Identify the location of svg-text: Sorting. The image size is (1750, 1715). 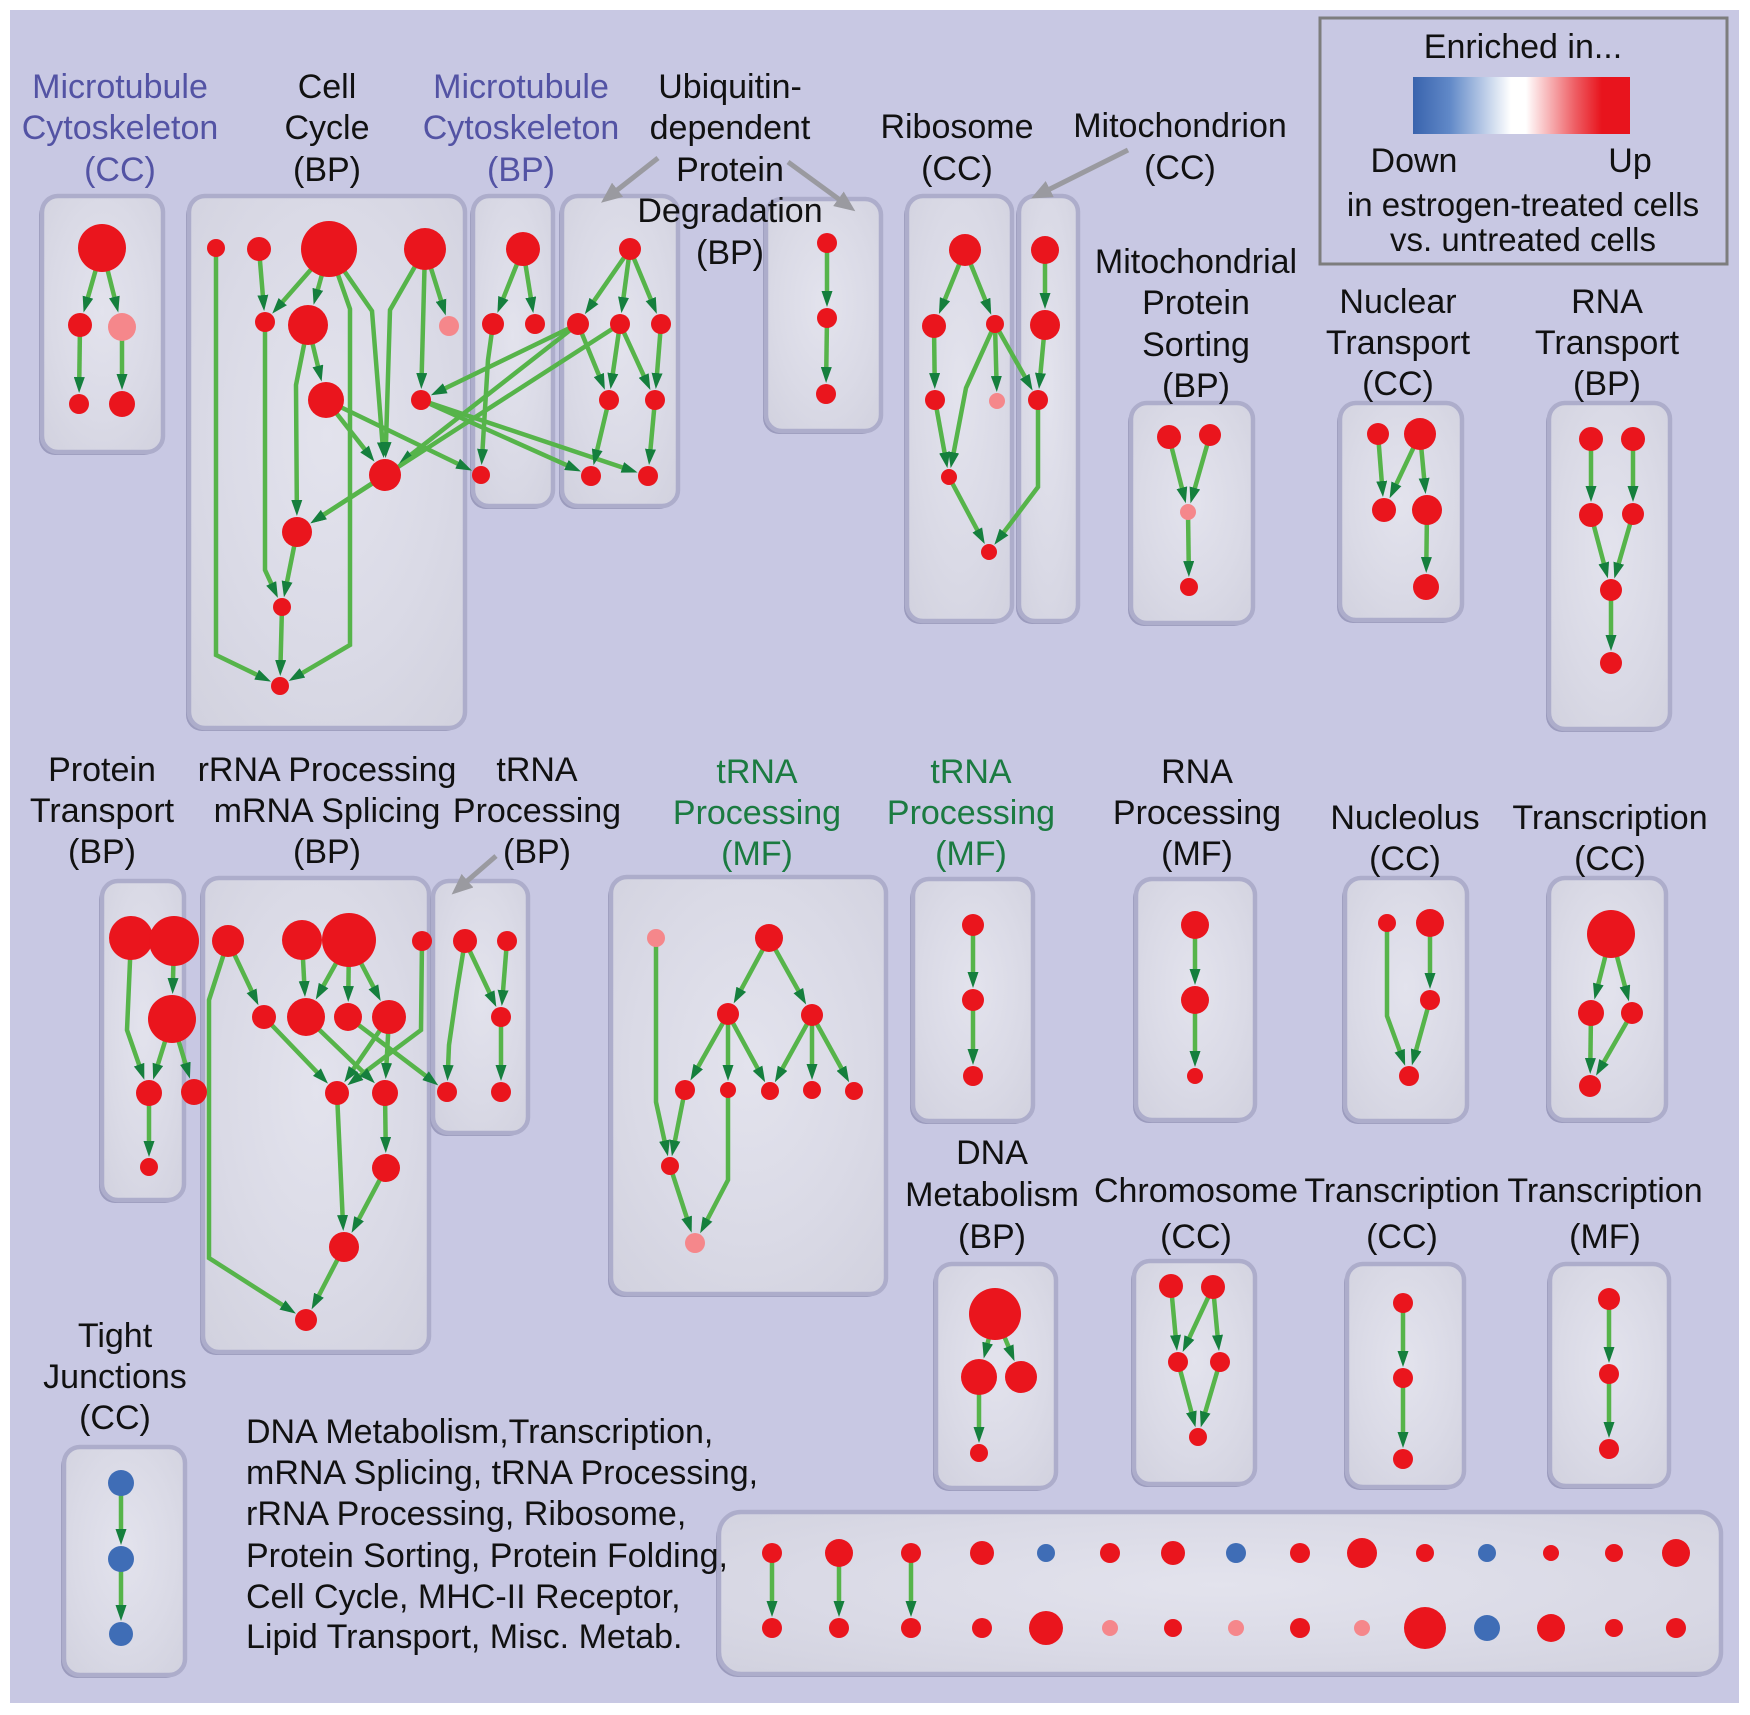
(1196, 345).